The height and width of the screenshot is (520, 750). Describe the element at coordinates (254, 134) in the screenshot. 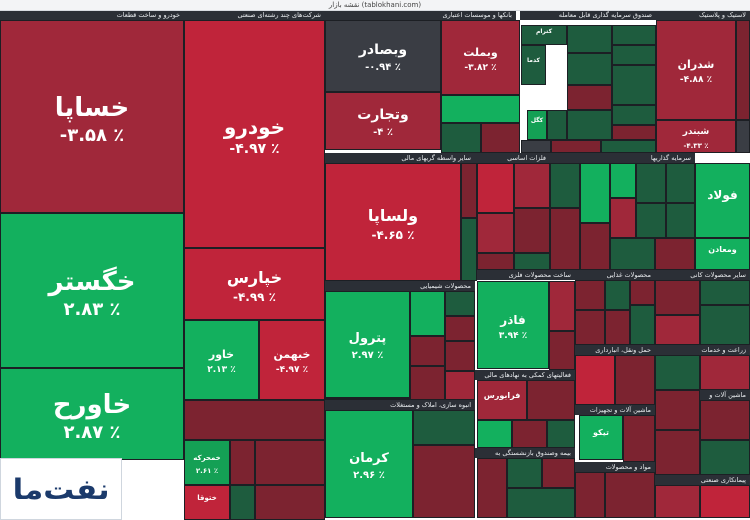

I see `symbol-tile: خودرو -۴.۹۷ ٪` at that location.